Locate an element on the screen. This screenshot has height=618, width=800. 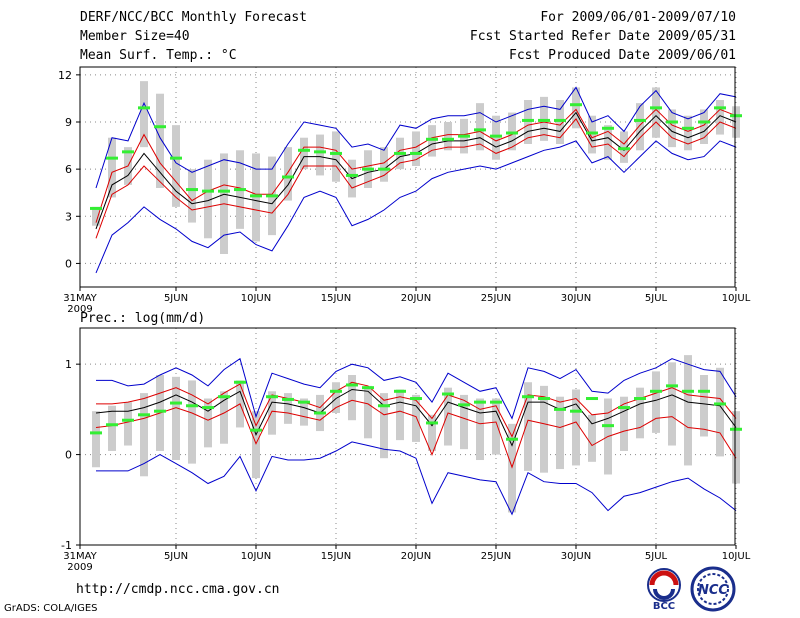
y-tick-label: 6 is located at coordinates (68, 169).